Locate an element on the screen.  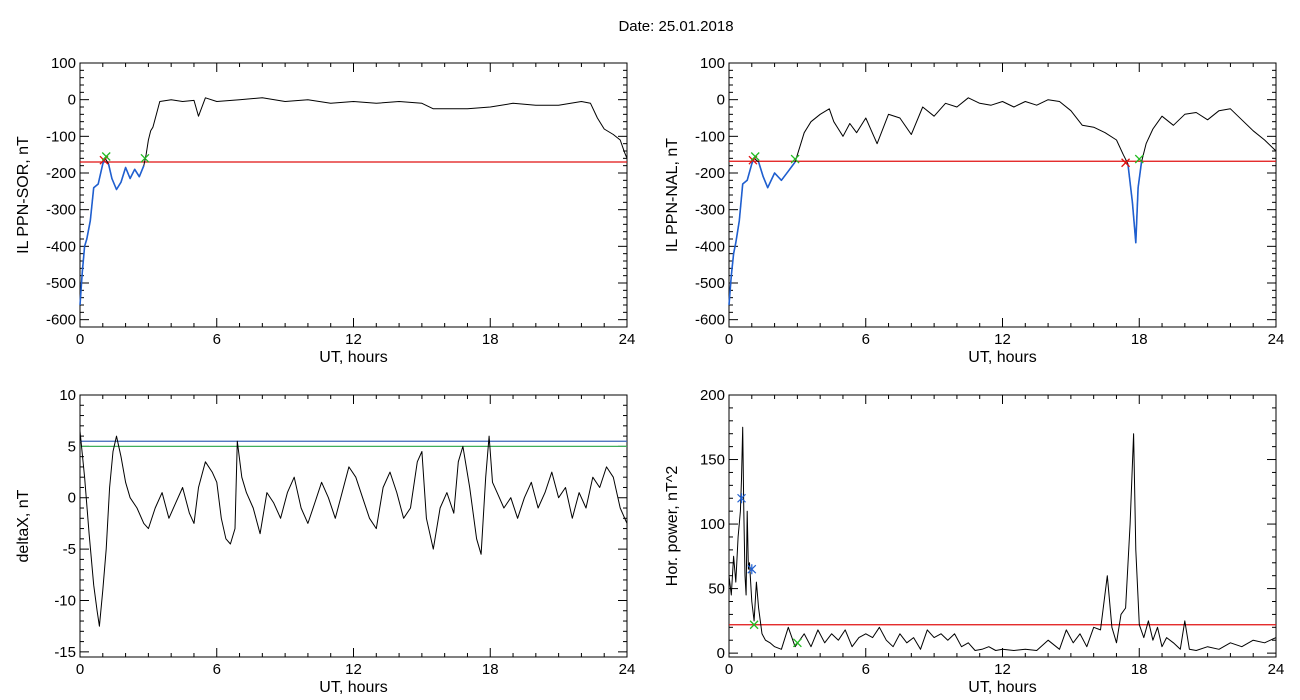
y-tick-label: 50 is located at coordinates (716, 589).